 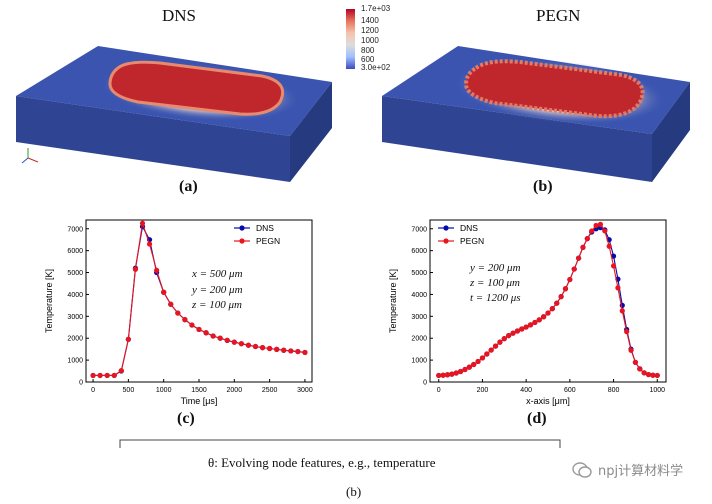 I want to click on legend-label: DNS, so click(x=265, y=228).